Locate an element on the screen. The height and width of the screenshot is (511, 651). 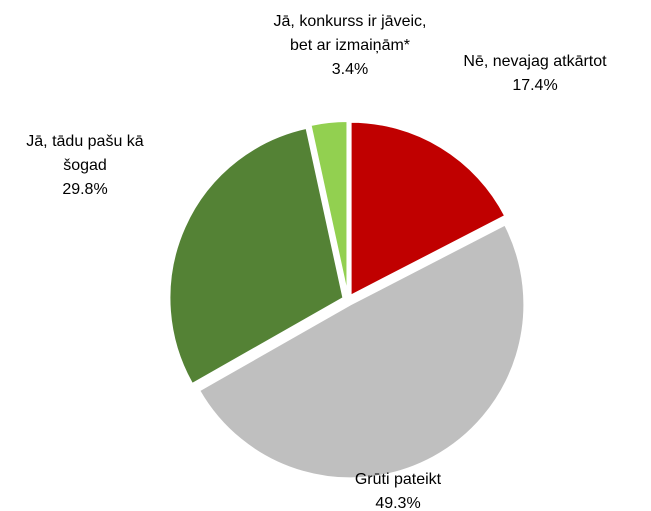
label-line: Grūti pateikt is located at coordinates (398, 479).